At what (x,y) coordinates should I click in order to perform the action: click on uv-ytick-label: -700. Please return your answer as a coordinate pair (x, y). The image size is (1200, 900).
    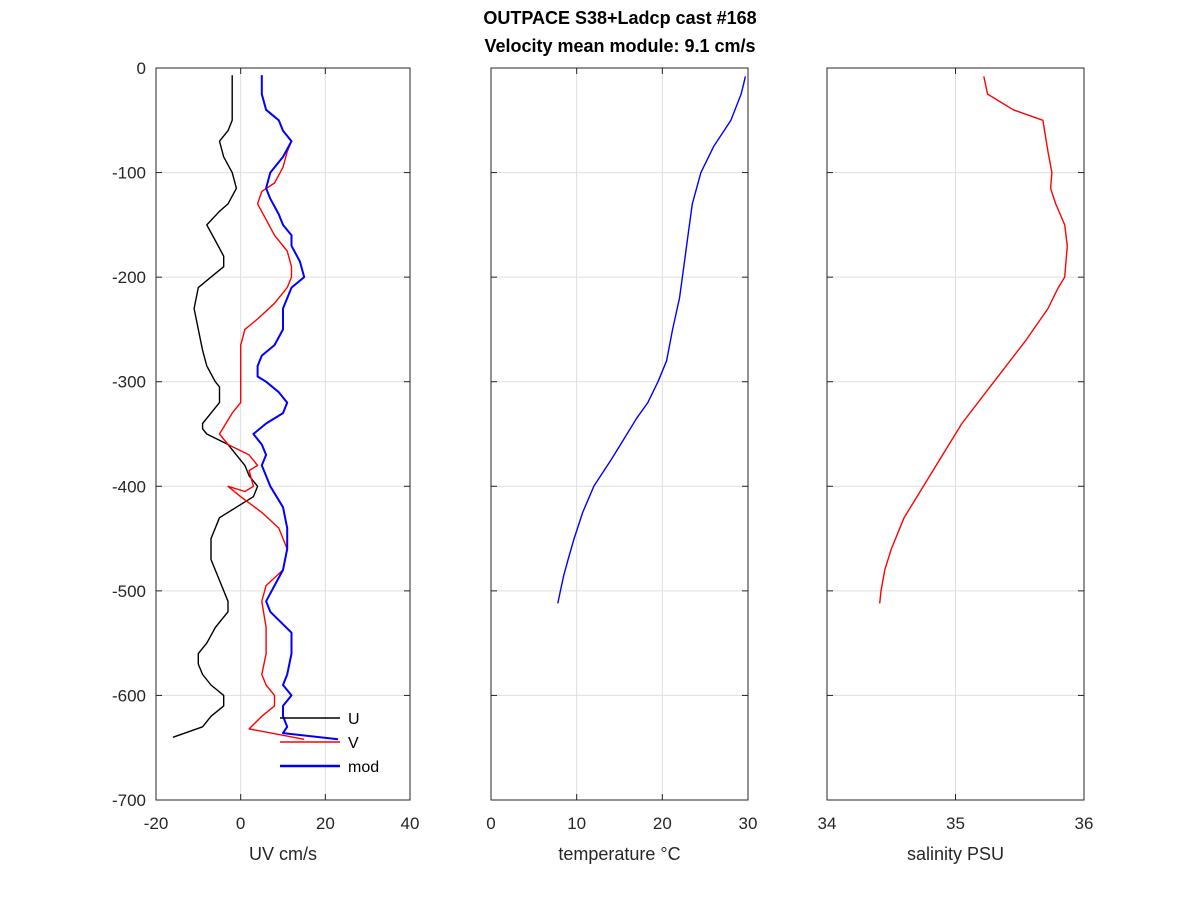
    Looking at the image, I should click on (129, 800).